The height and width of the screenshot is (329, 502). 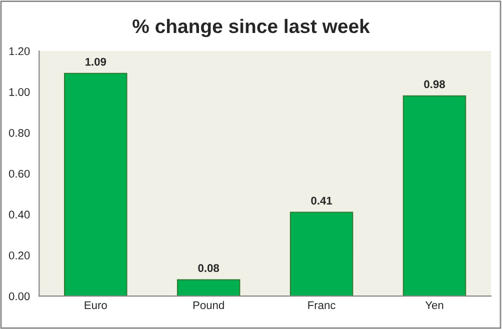 I want to click on data-label: 1.09, so click(x=96, y=62).